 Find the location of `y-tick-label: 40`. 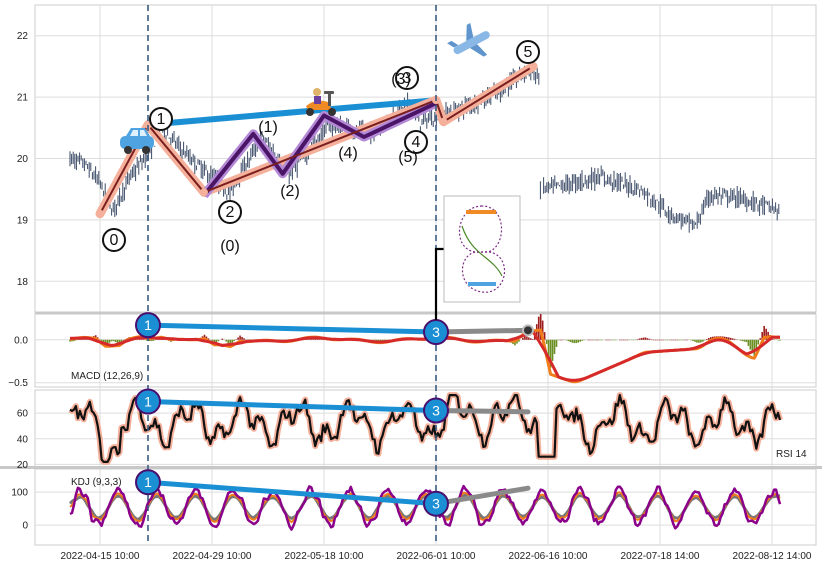

y-tick-label: 40 is located at coordinates (23, 439).